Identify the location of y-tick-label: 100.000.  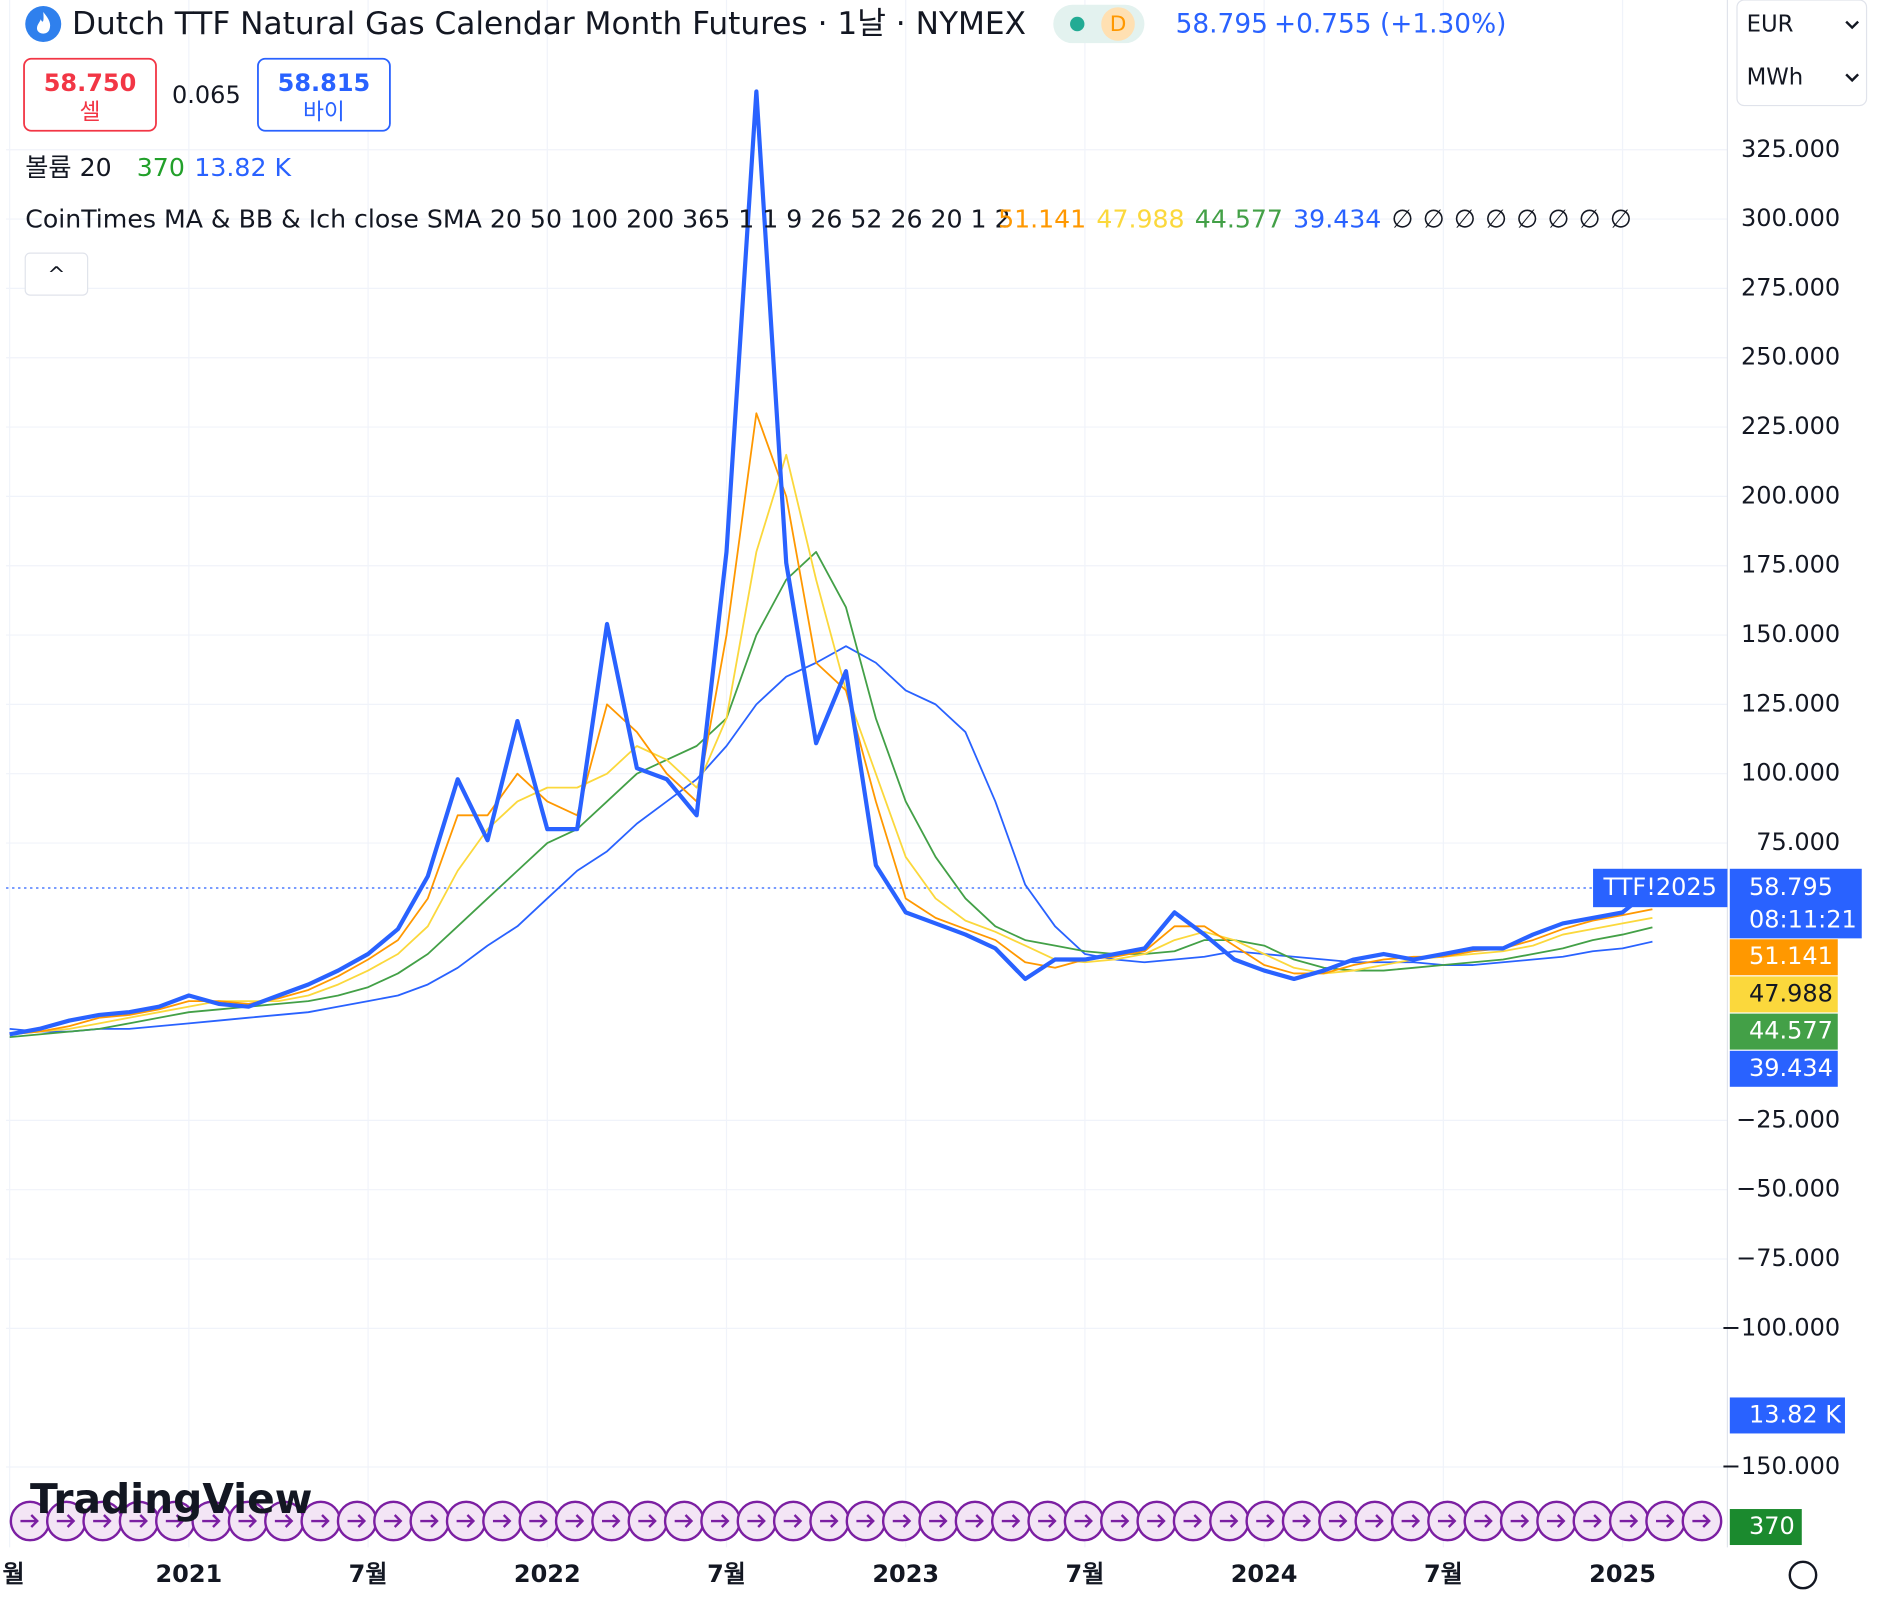
(1790, 773).